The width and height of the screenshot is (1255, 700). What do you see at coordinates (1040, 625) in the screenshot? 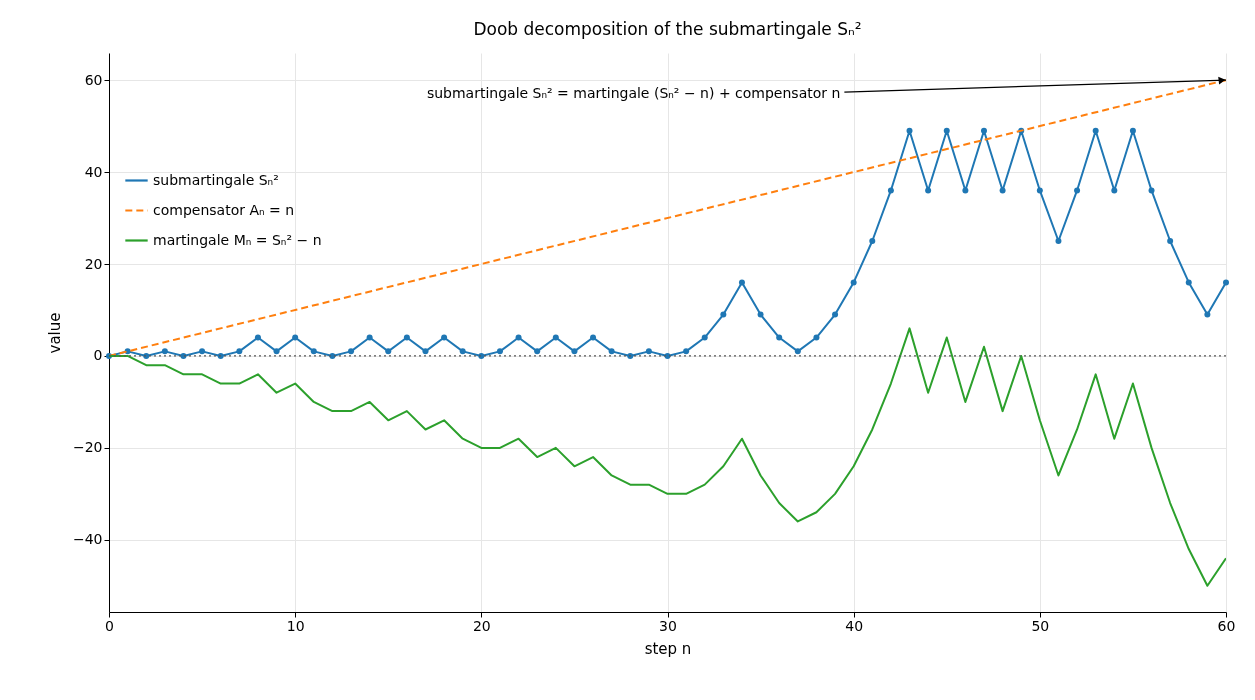
I see `x-tick-label: 50` at bounding box center [1040, 625].